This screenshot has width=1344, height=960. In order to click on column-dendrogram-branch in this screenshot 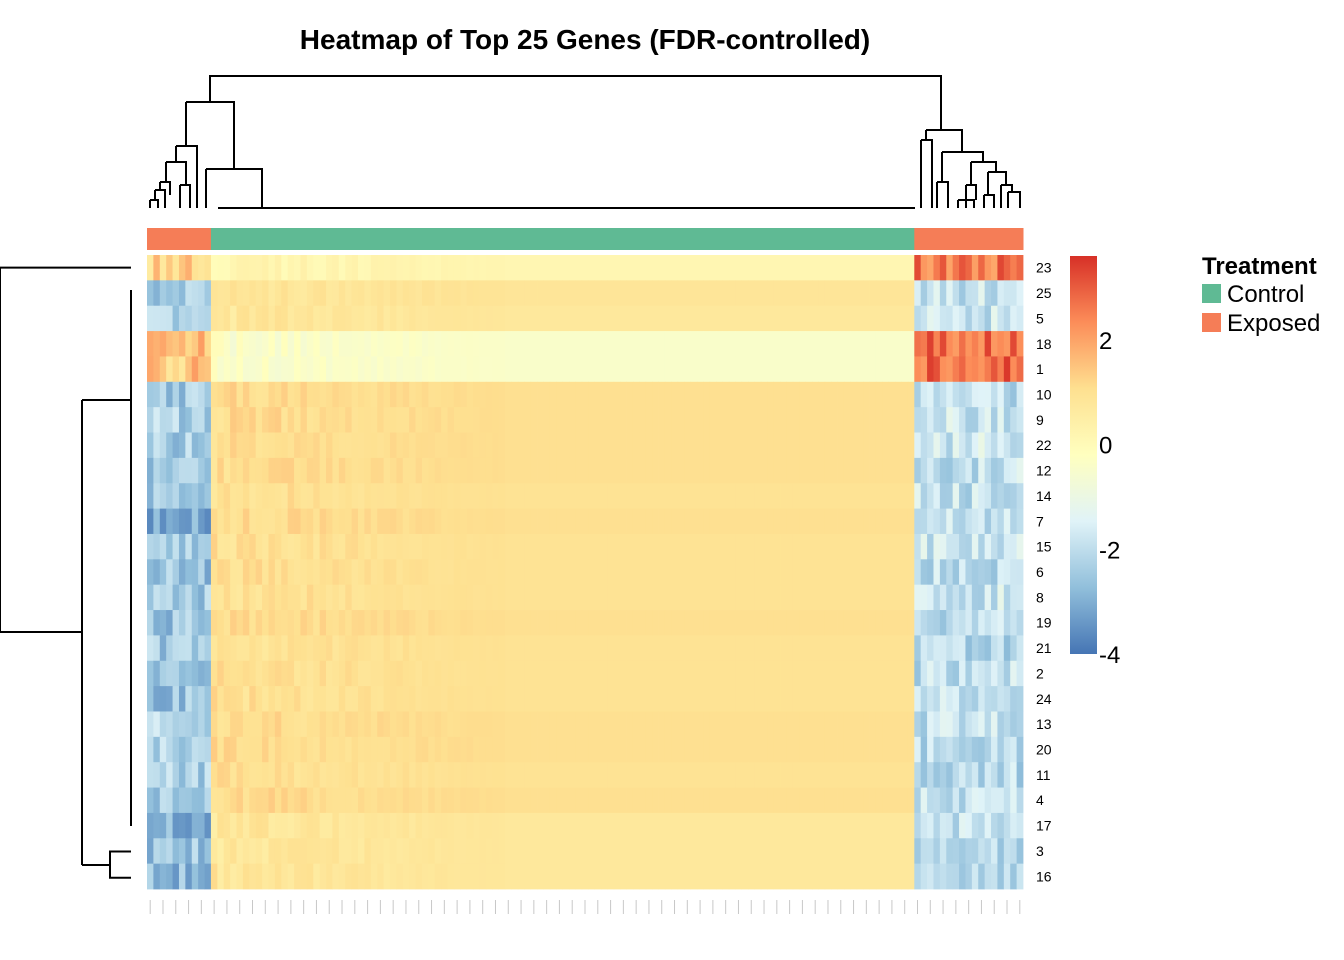, I will do `click(176, 173)`.